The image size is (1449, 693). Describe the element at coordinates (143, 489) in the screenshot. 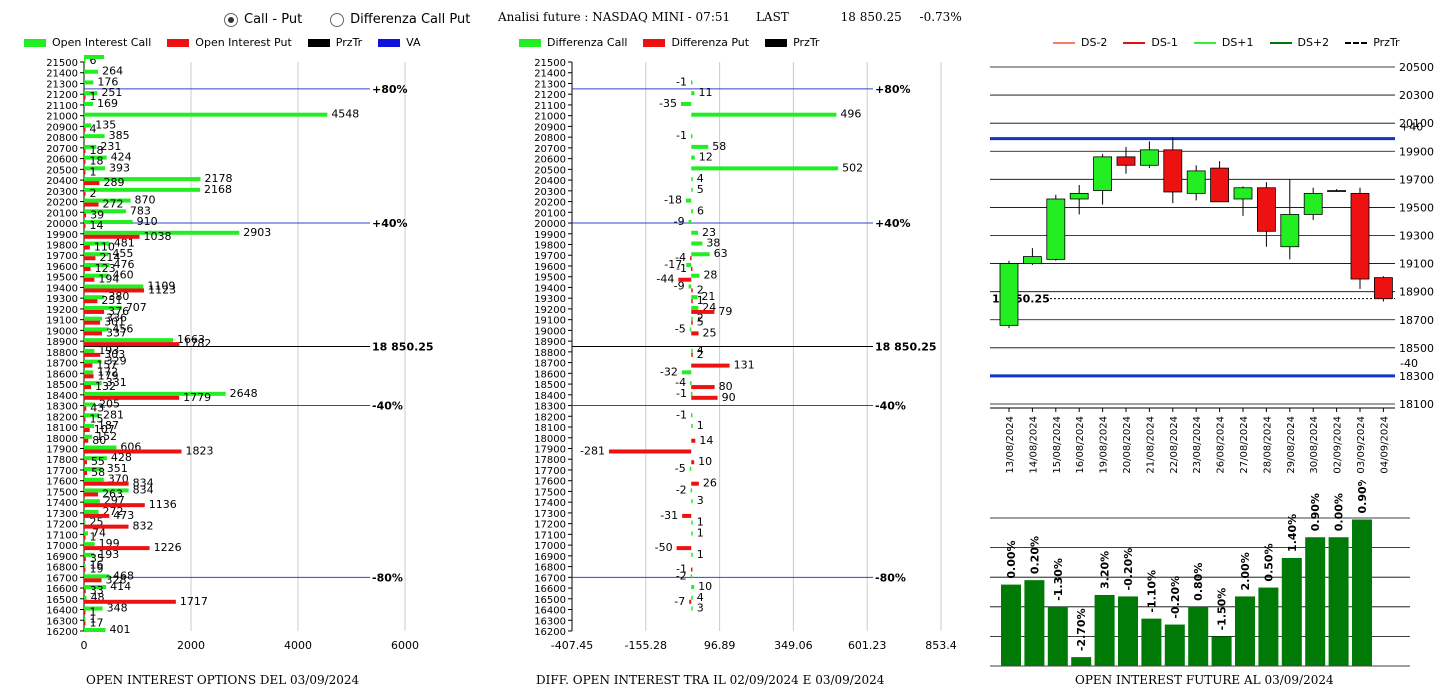

I see `bar-value-label: 834` at that location.